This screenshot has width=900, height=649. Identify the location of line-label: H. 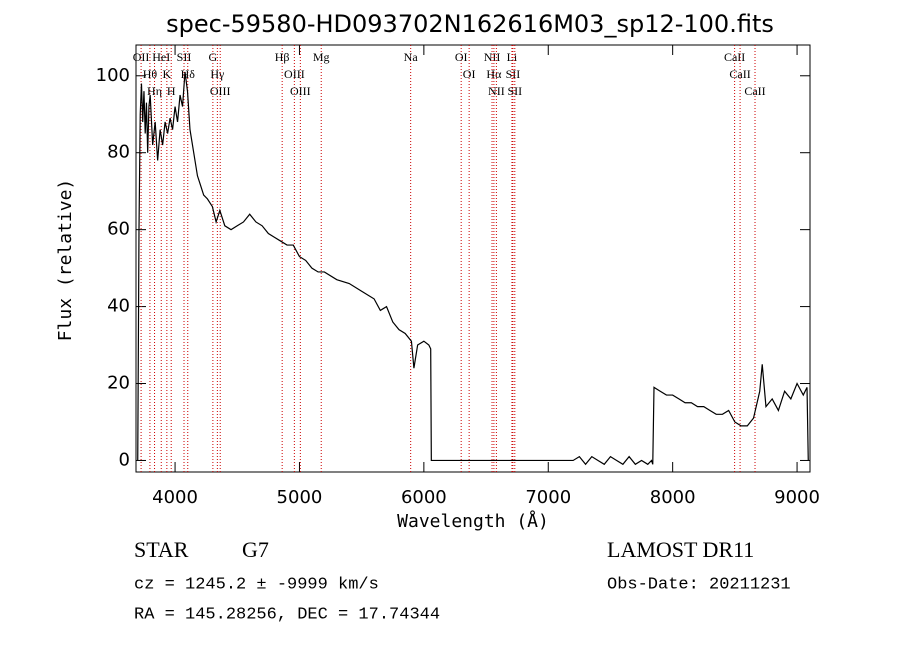
(171, 91).